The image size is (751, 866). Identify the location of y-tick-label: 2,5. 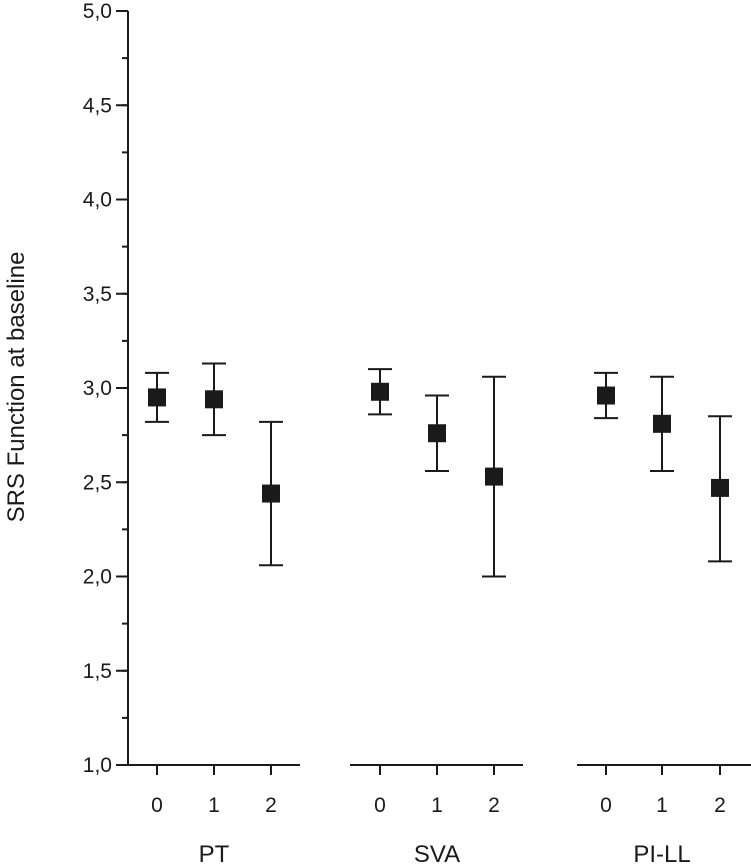
(97, 482).